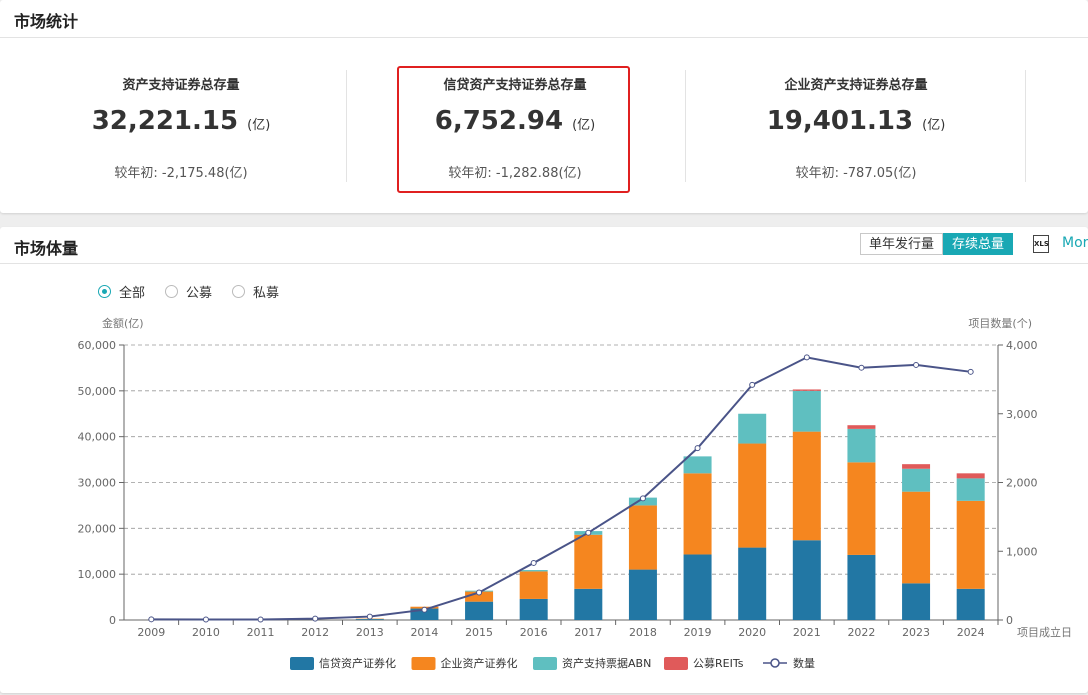 This screenshot has width=1088, height=695. Describe the element at coordinates (199, 293) in the screenshot. I see `filter-label: 公募` at that location.